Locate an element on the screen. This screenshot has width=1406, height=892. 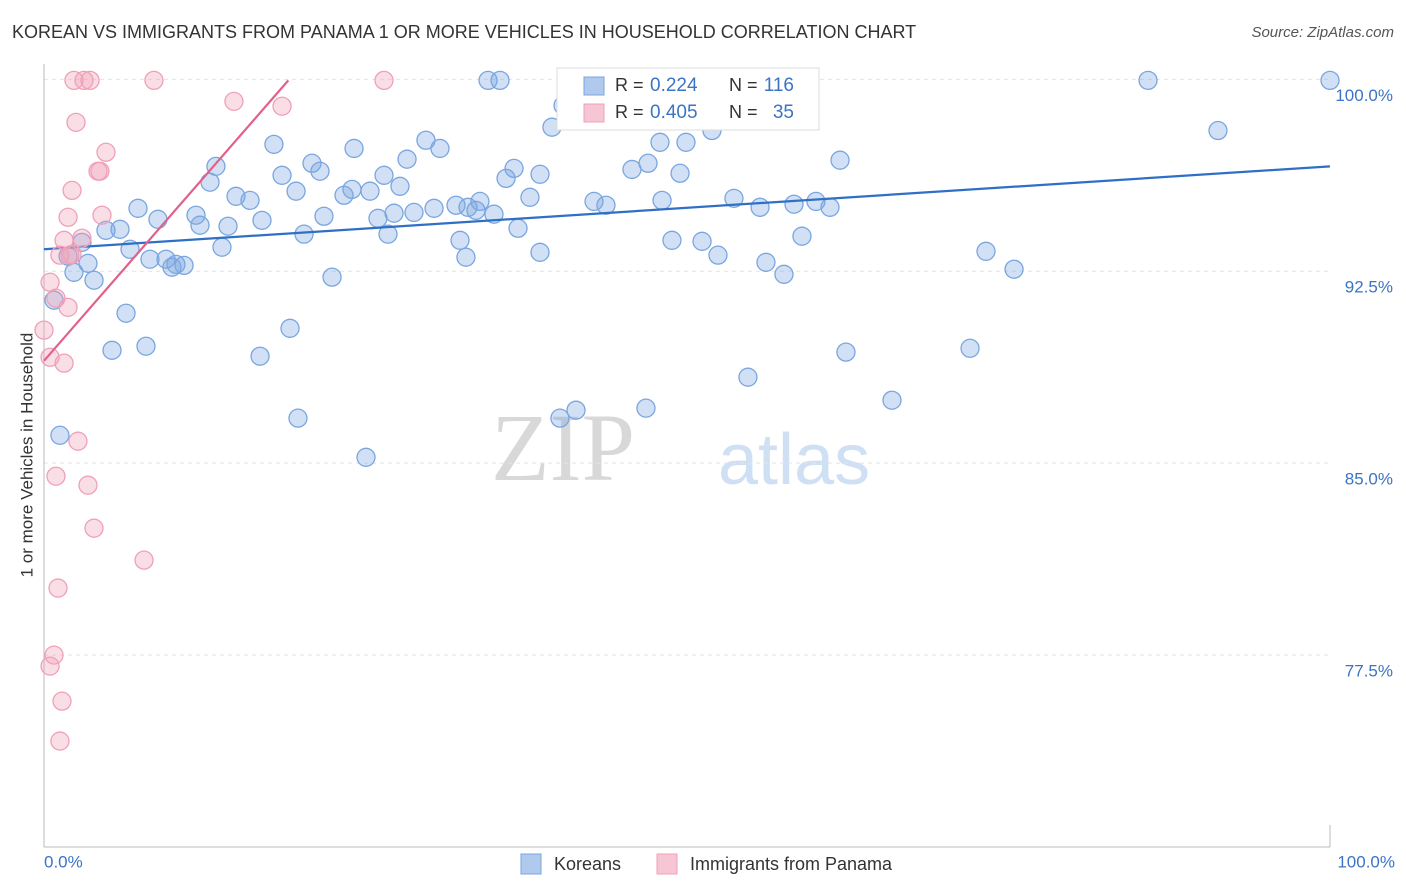
legend-r-value: 0.224 is located at coordinates (674, 85).